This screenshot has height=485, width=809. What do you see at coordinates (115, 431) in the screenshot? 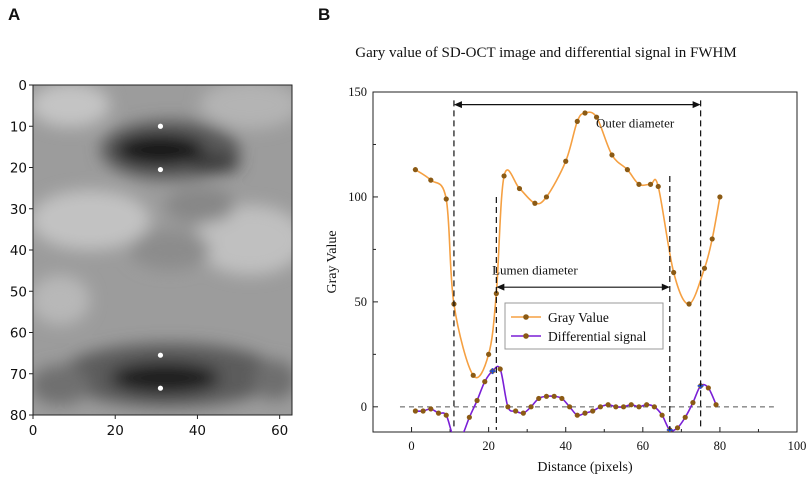
I see `panel-a-x-tick-label: 20` at bounding box center [115, 431].